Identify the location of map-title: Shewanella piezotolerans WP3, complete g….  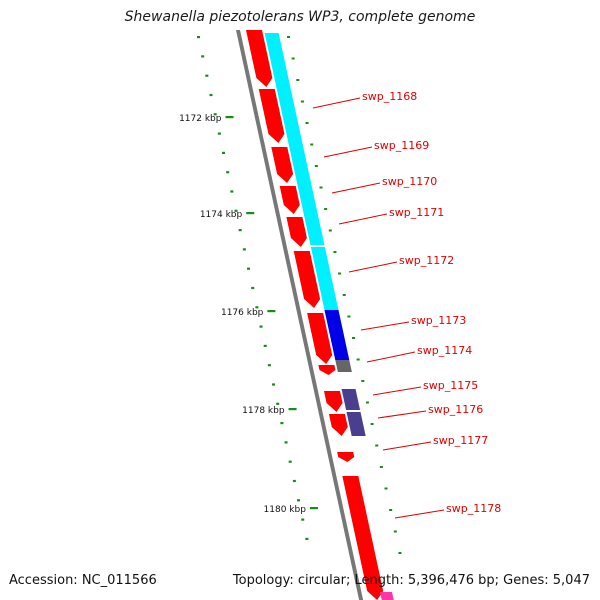
(300, 17).